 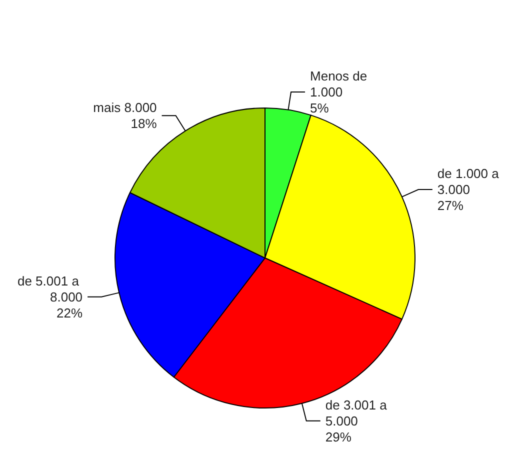 I want to click on data-label: 22%, so click(x=69, y=312).